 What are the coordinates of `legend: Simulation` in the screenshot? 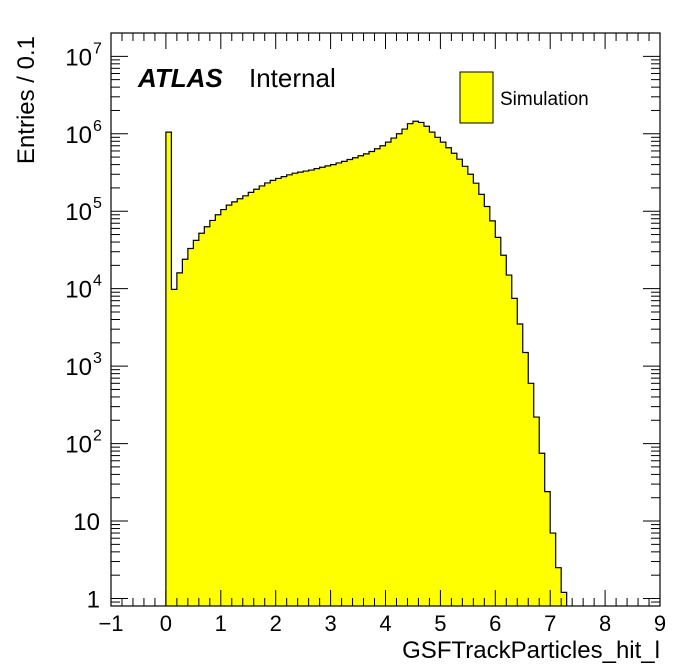 It's located at (524, 97).